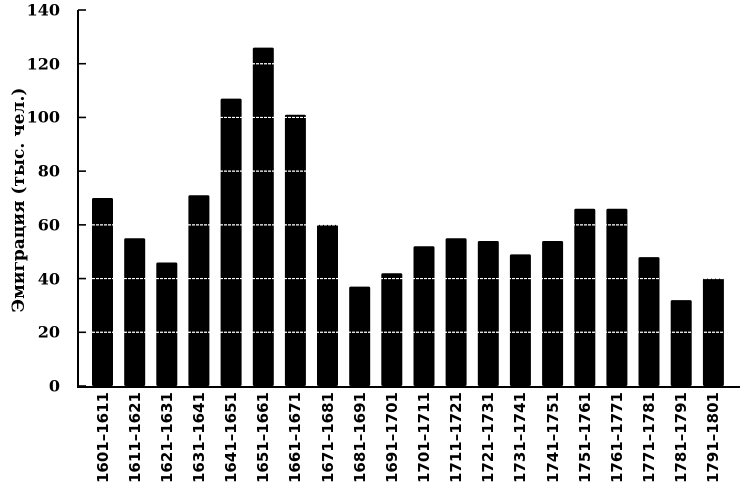 This screenshot has width=750, height=490. Describe the element at coordinates (392, 329) in the screenshot. I see `bar-1691–1701` at that location.